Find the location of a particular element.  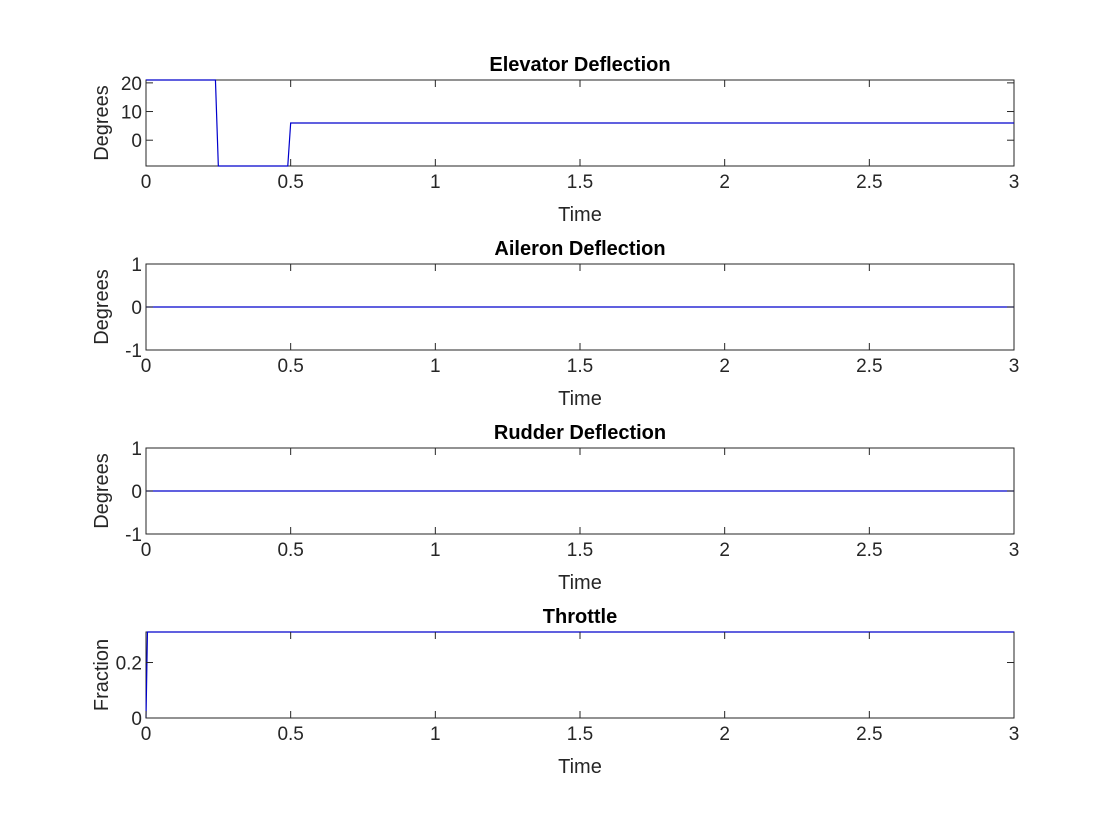

chart-title: Aileron Deflection is located at coordinates (579, 249).